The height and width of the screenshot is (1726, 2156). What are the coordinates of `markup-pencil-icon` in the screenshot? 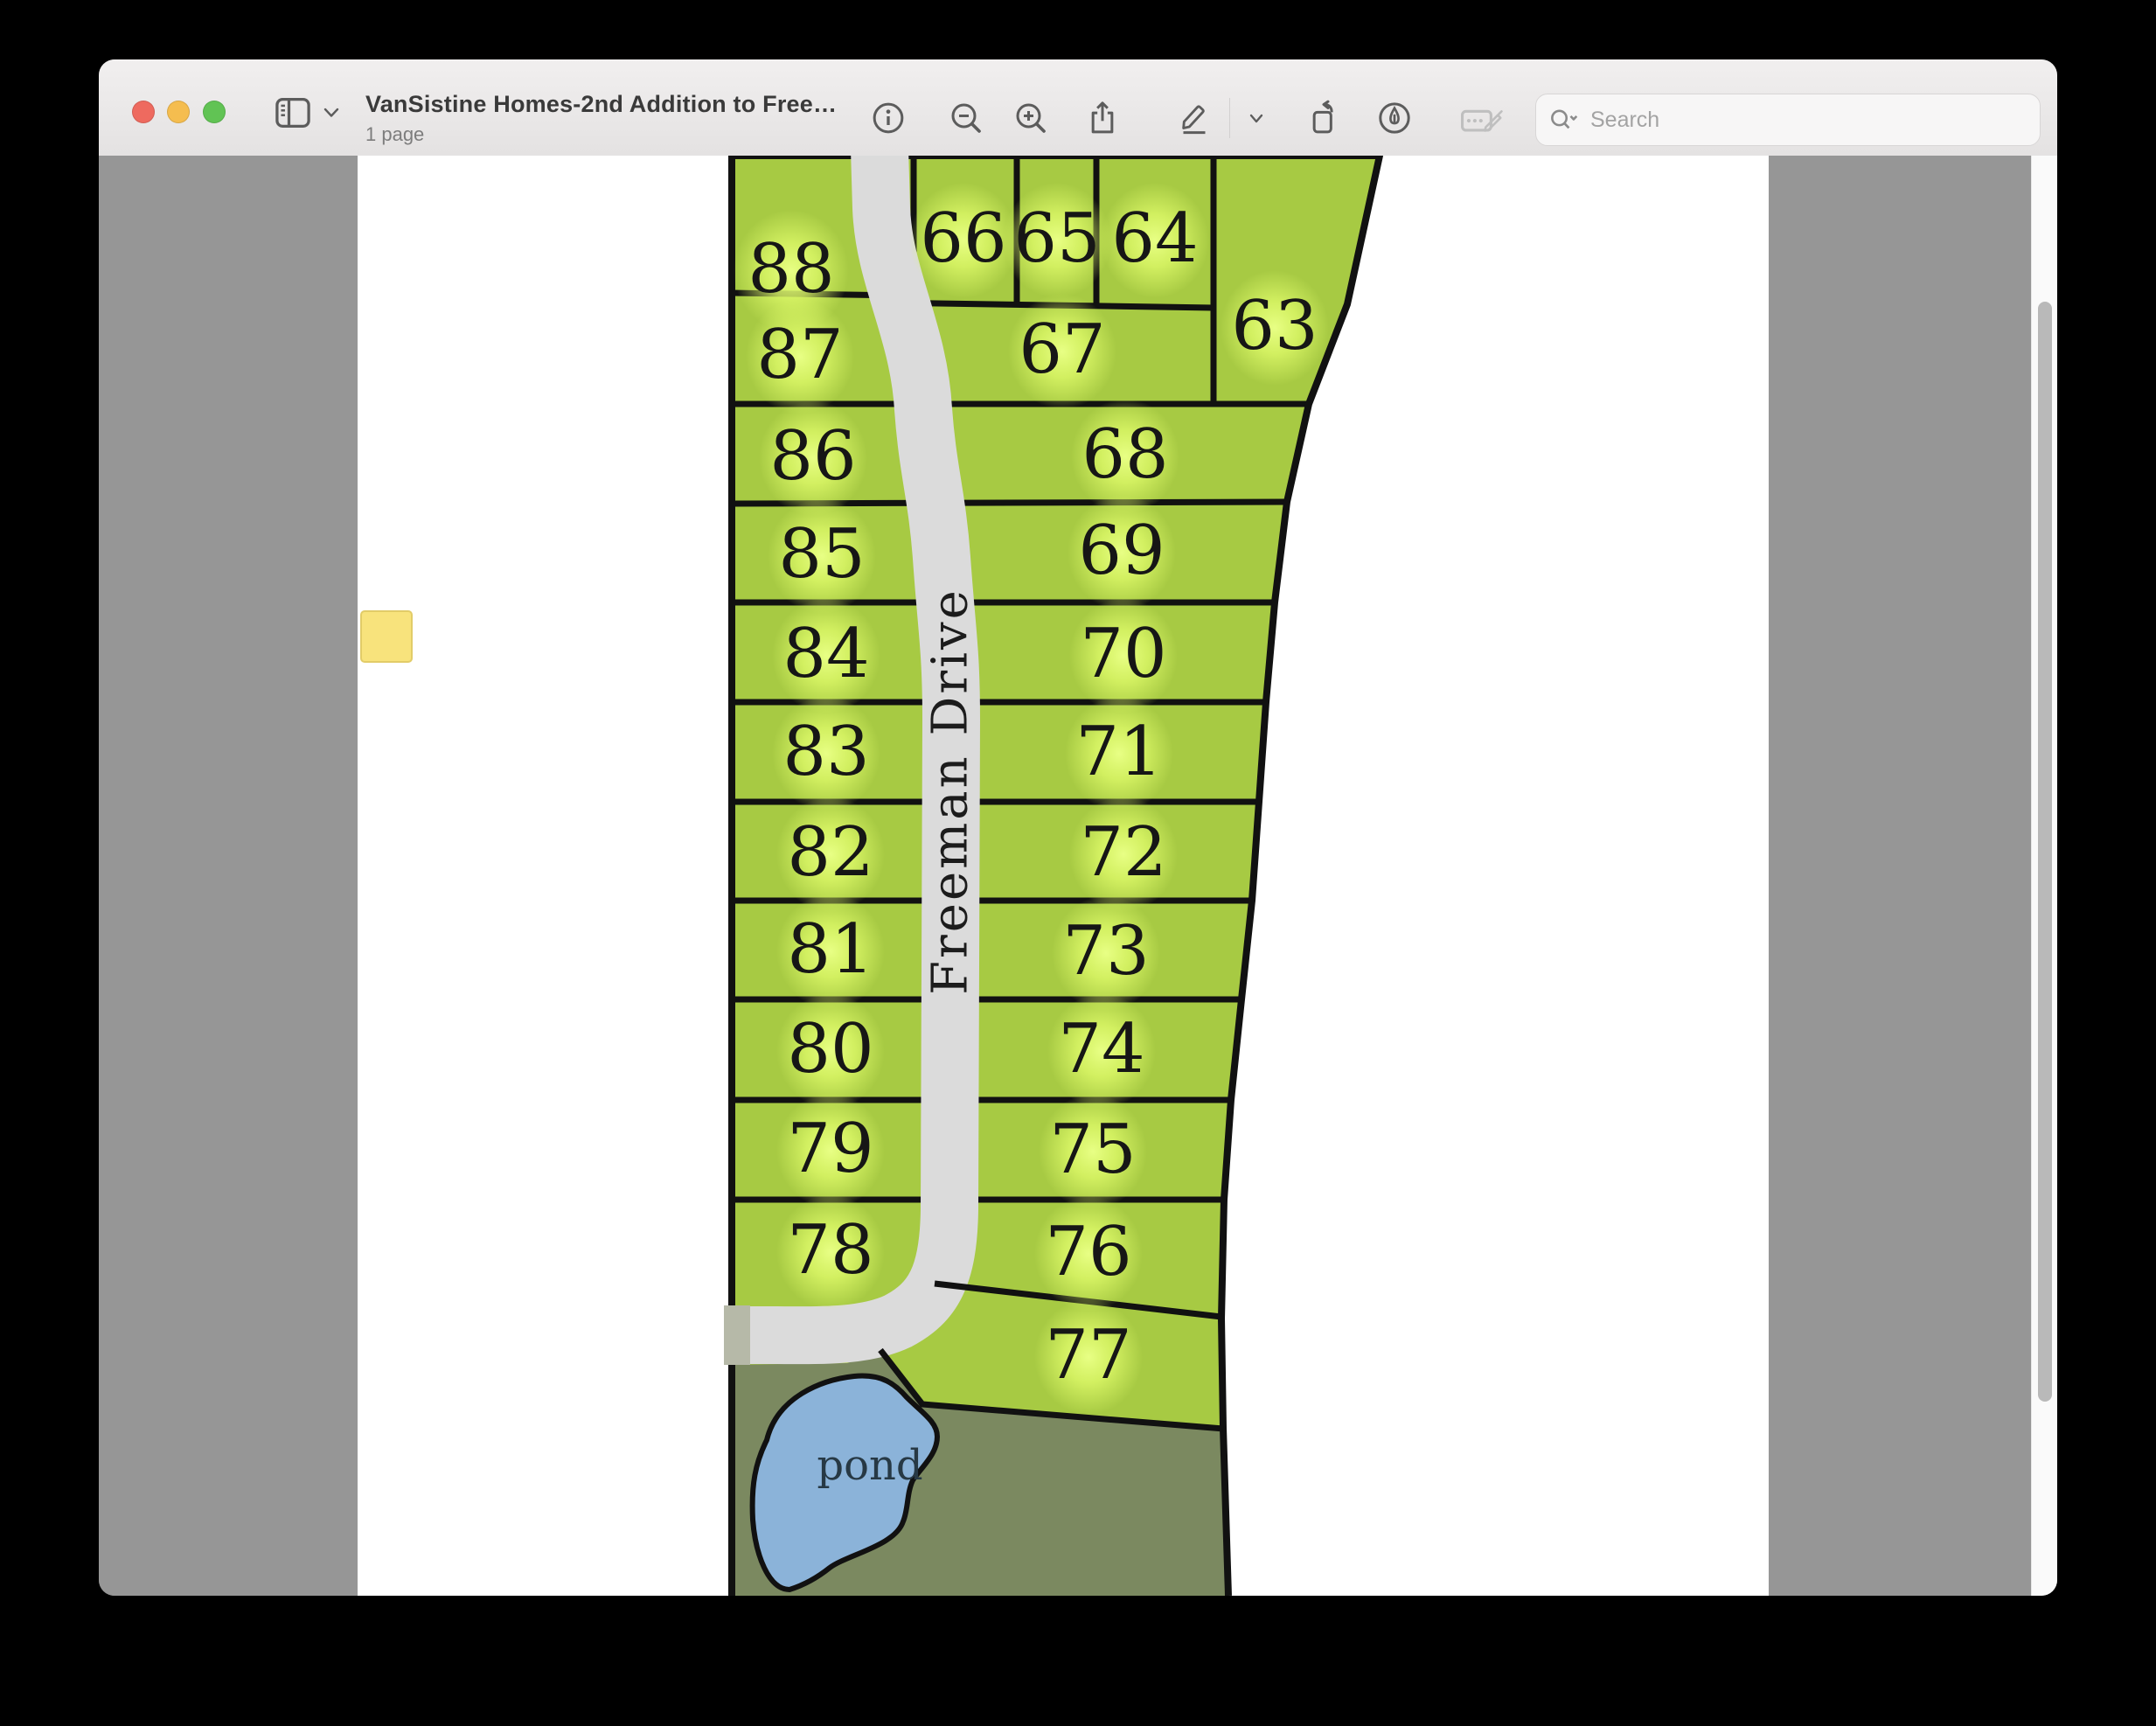 It's located at (1194, 120).